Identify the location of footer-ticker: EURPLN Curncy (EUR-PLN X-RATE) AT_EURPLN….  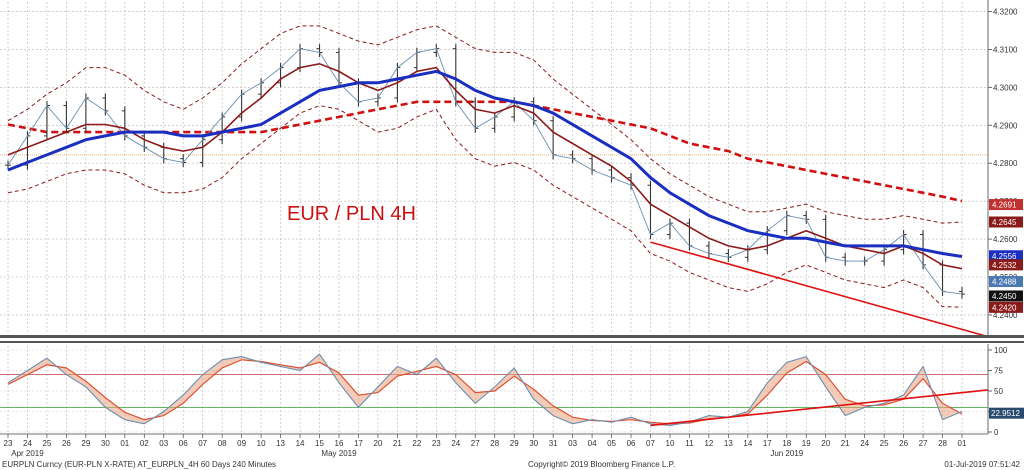
(139, 464).